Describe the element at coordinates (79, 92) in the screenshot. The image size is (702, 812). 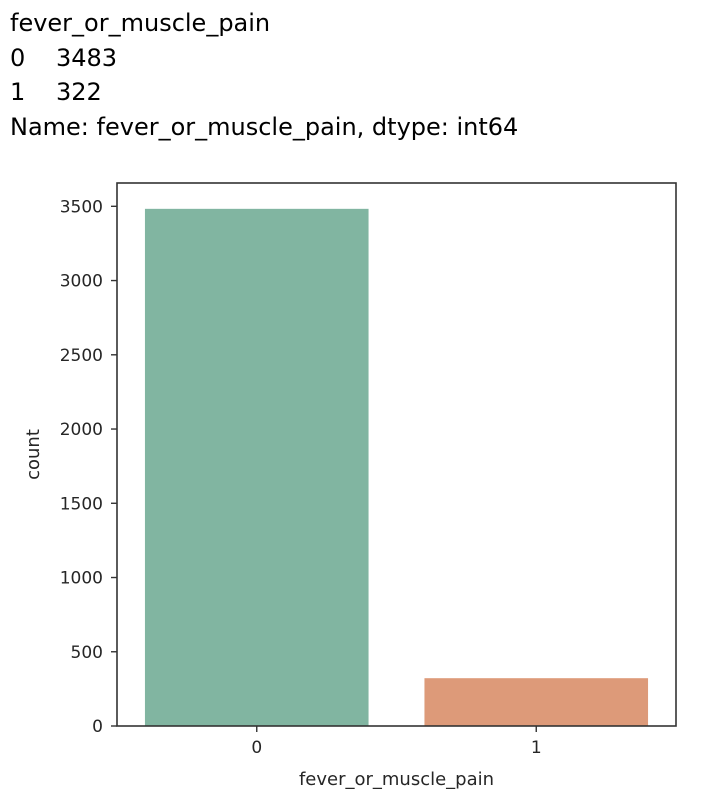
I see `output-row-value: 322` at that location.